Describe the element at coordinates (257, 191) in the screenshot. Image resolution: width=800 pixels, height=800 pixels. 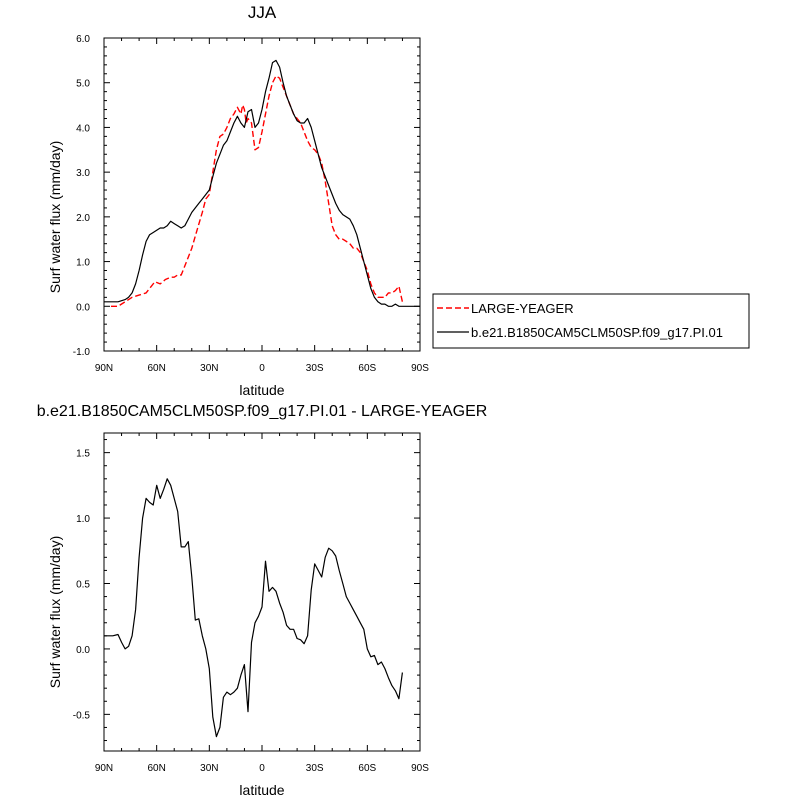
I see `top-chart-series-line-large-yeager` at that location.